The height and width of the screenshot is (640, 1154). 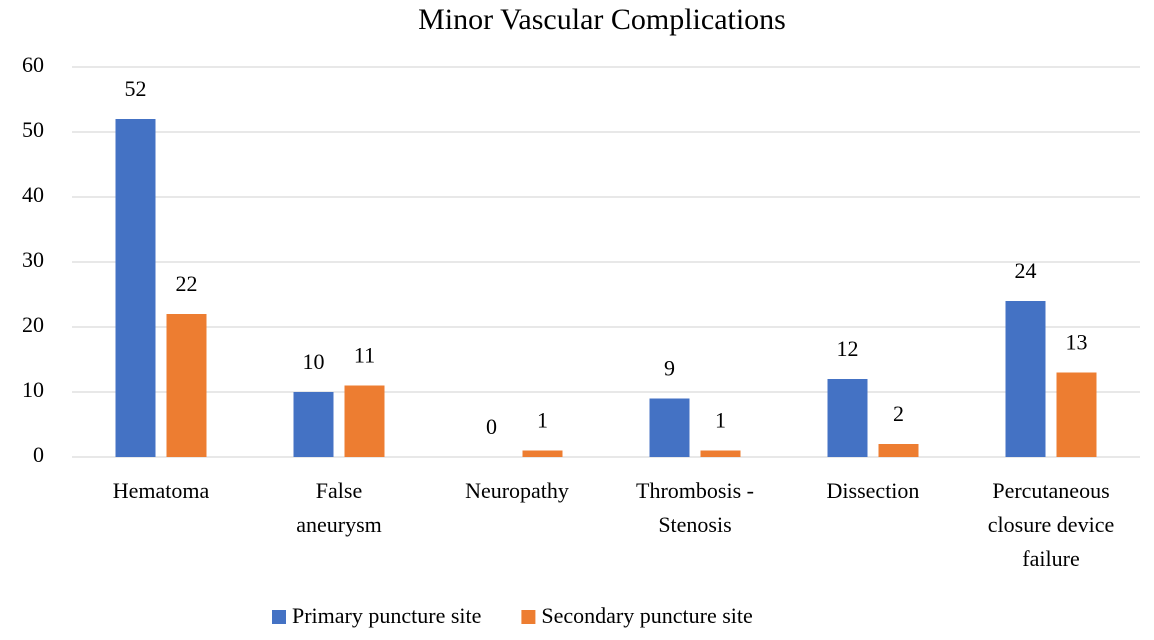 What do you see at coordinates (136, 88) in the screenshot?
I see `value-label: 52` at bounding box center [136, 88].